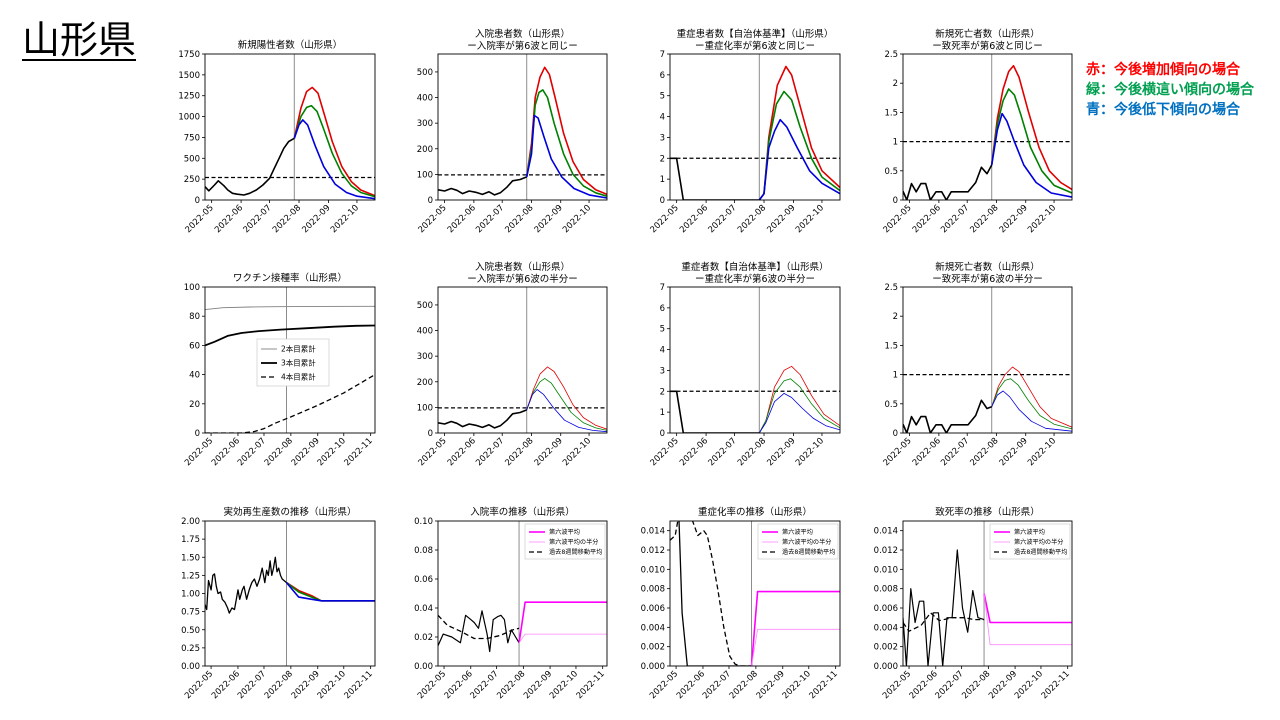 The height and width of the screenshot is (720, 1280). What do you see at coordinates (886, 551) in the screenshot?
I see `y-tick-label: 0.012` at bounding box center [886, 551].